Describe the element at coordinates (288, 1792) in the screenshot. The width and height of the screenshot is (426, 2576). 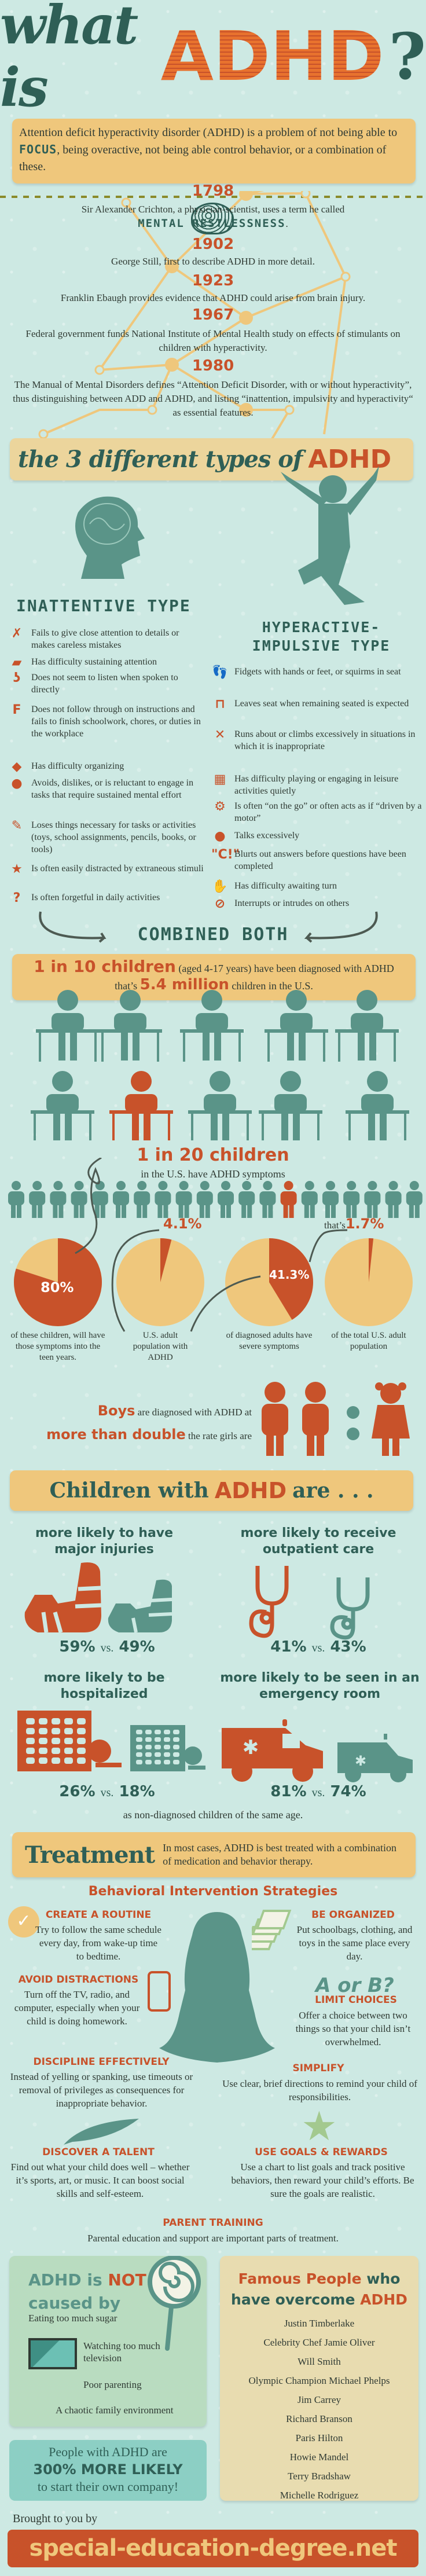
I see `stat-value-adhd: 81%` at that location.